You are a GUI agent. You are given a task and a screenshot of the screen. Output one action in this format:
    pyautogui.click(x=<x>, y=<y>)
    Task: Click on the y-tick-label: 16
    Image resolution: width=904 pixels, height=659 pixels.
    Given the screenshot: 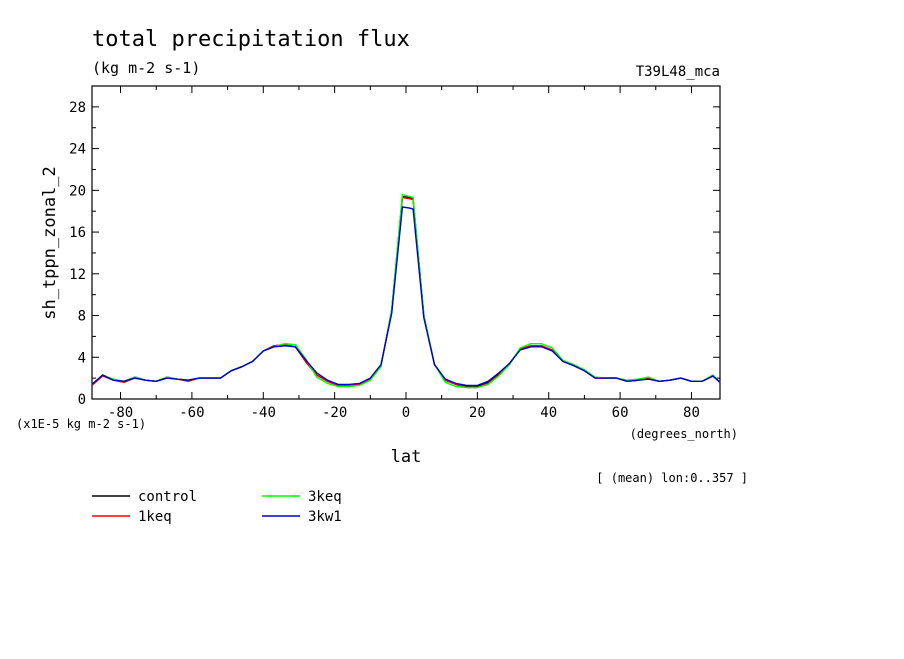 What is the action you would take?
    pyautogui.click(x=77, y=233)
    